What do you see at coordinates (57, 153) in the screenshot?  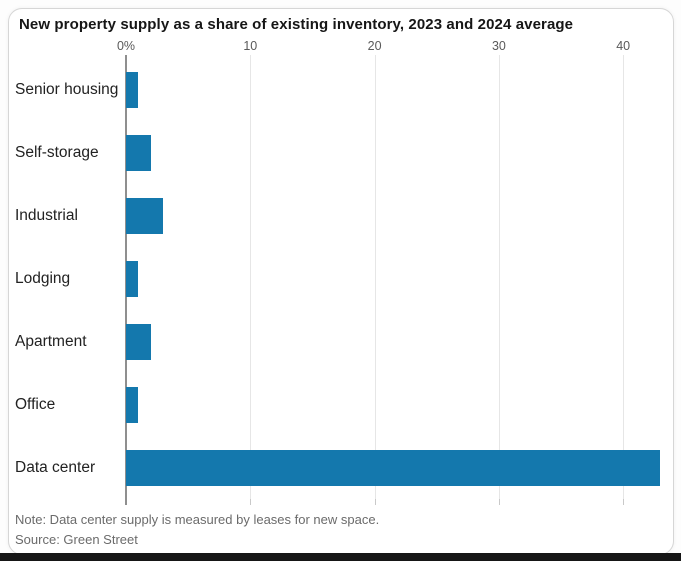 I see `category-label: Self-storage` at bounding box center [57, 153].